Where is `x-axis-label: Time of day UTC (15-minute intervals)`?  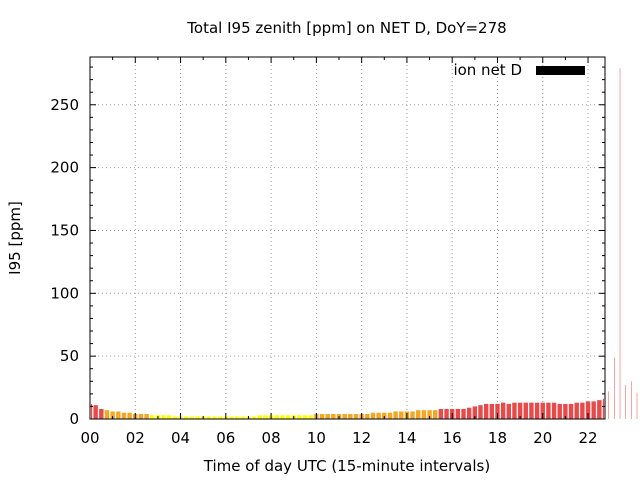 x-axis-label: Time of day UTC (15-minute intervals) is located at coordinates (346, 466).